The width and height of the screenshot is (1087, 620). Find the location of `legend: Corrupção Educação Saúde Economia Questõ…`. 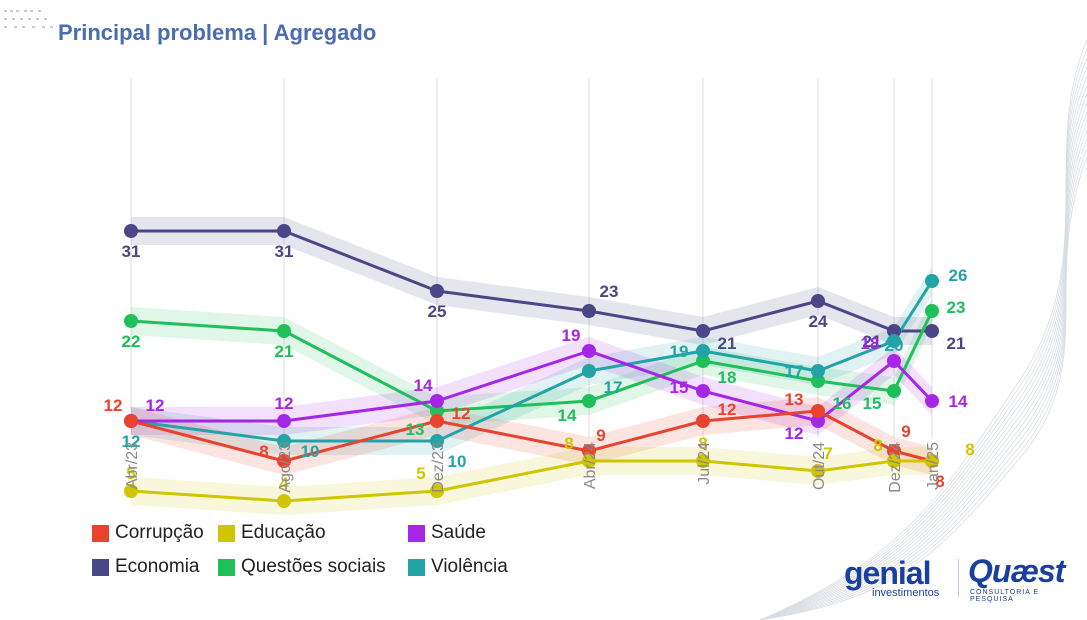

legend: Corrupção Educação Saúde Economia Questõ… is located at coordinates (320, 550).